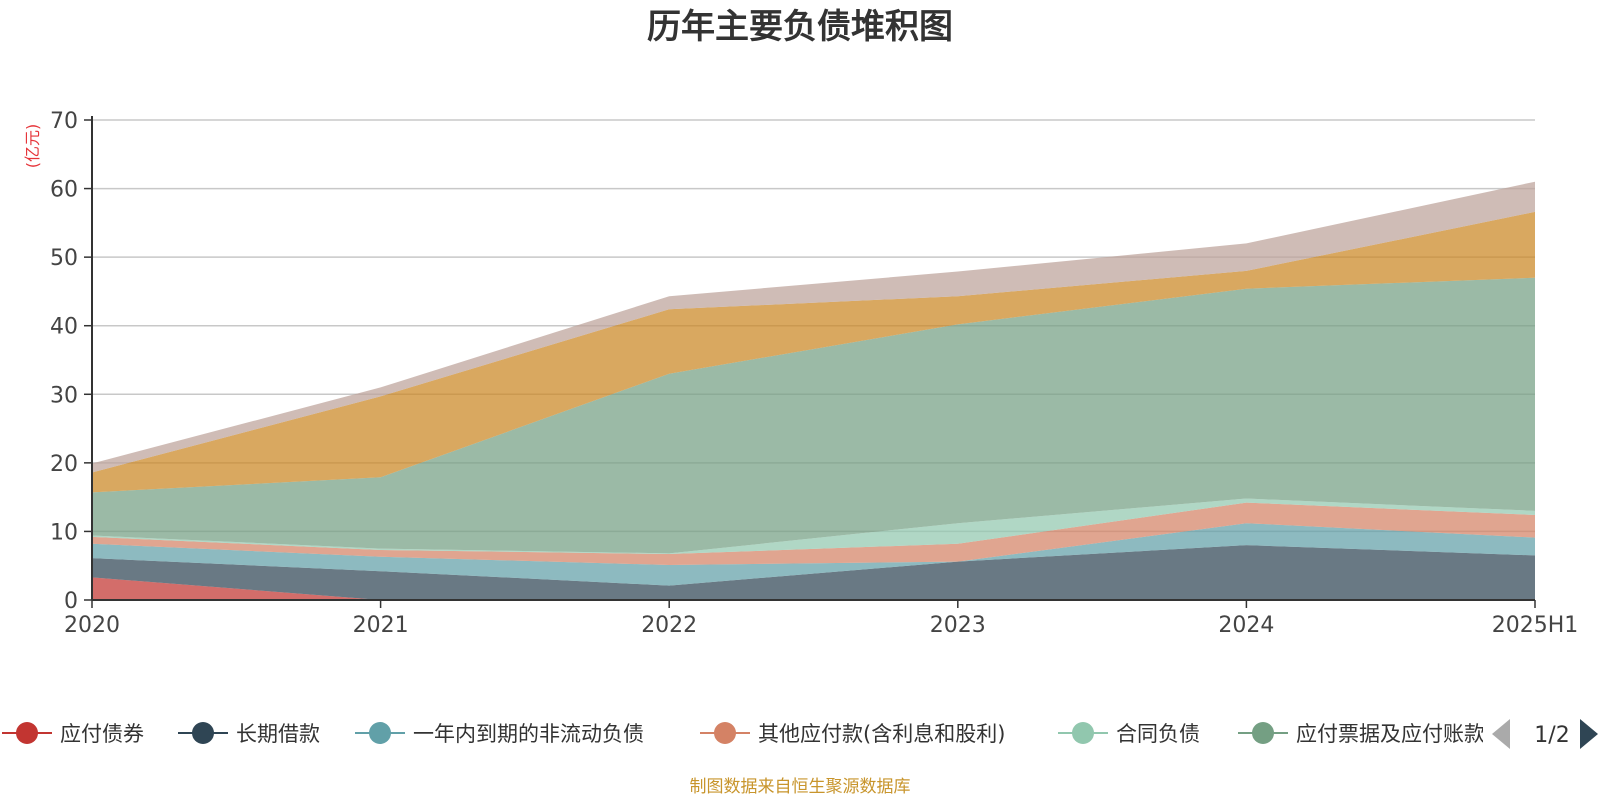 The image size is (1600, 800). I want to click on legend-item-4: 其他应付款(含利息和股利), so click(852, 734).